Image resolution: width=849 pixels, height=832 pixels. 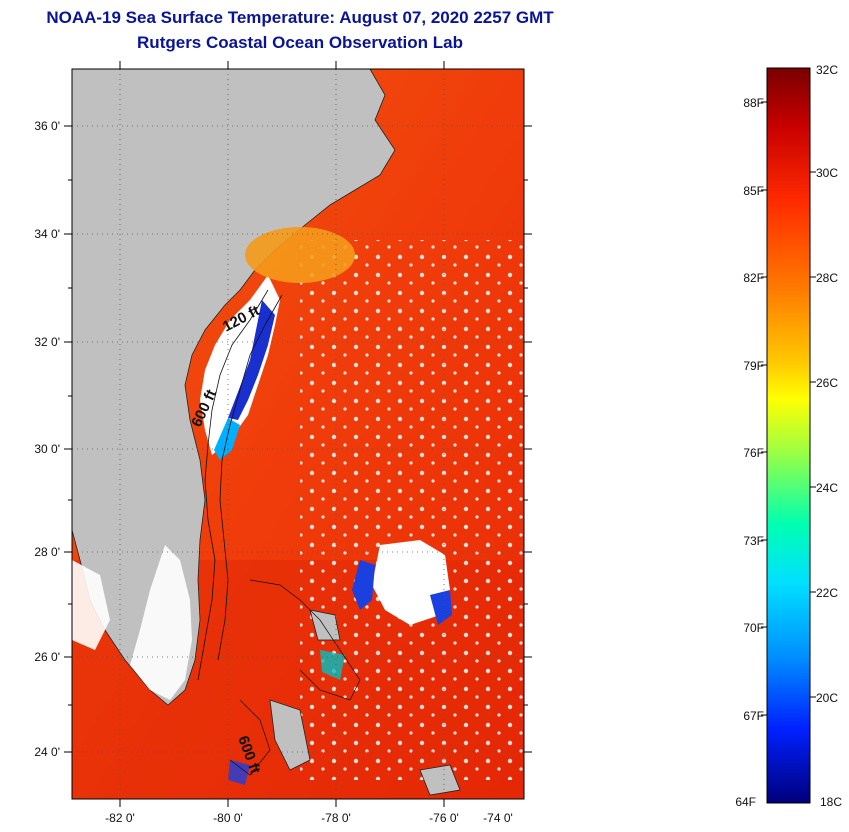 I want to click on colorbar, so click(x=788, y=435).